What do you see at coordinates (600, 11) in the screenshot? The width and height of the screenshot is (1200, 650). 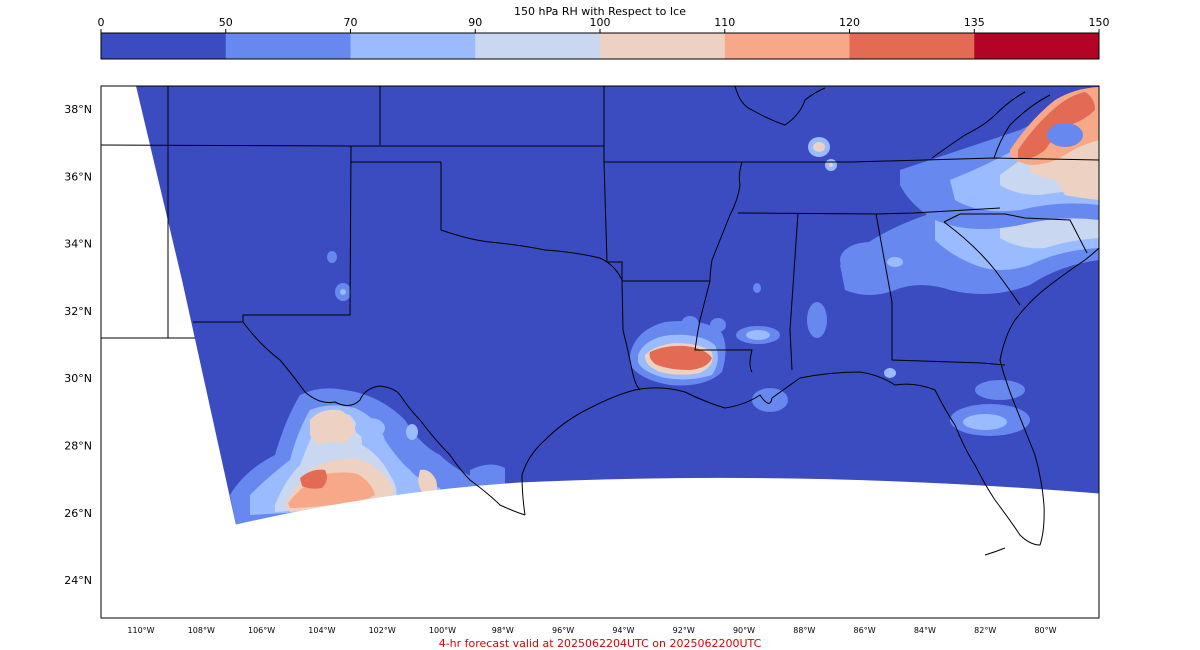 I see `colorbar-title: 150 hPa RH with Respect to Ice` at bounding box center [600, 11].